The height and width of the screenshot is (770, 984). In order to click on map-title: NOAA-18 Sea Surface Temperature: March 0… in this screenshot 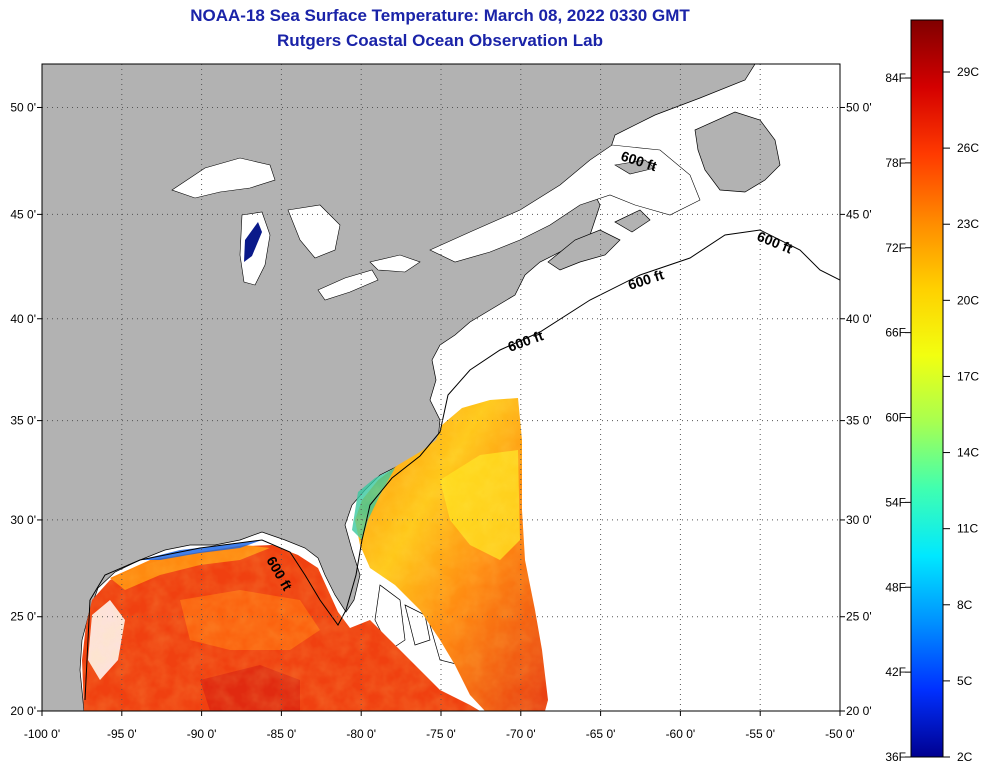, I will do `click(440, 15)`.